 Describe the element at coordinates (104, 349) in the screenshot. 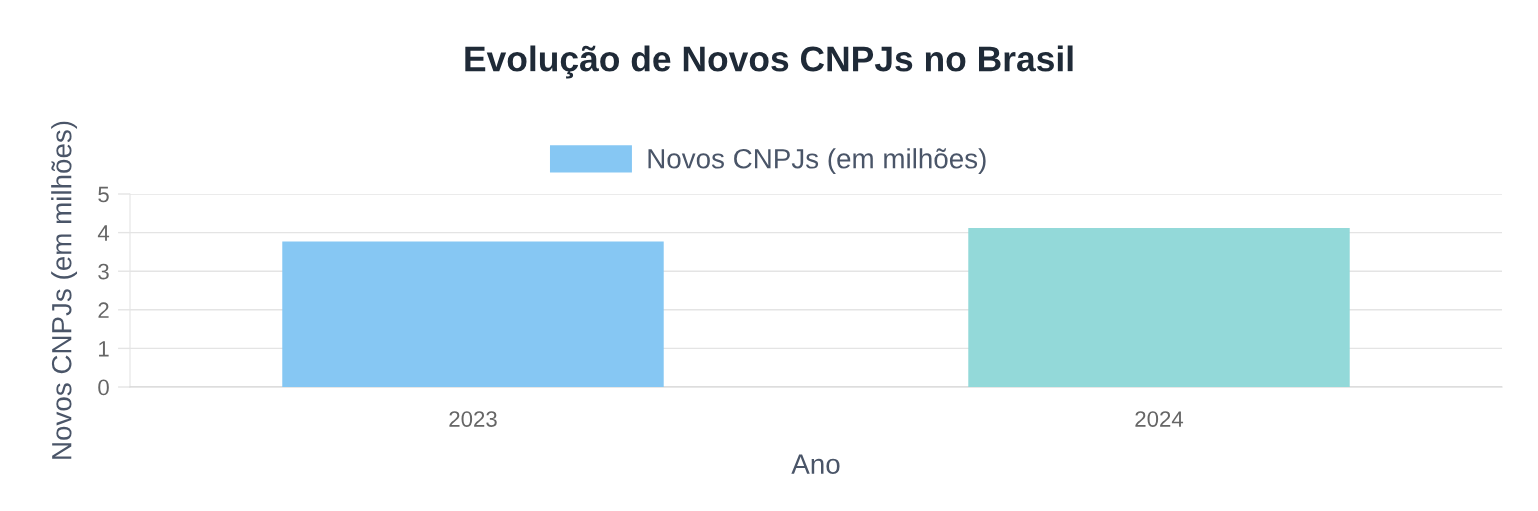

I see `y-tick-label: 1` at that location.